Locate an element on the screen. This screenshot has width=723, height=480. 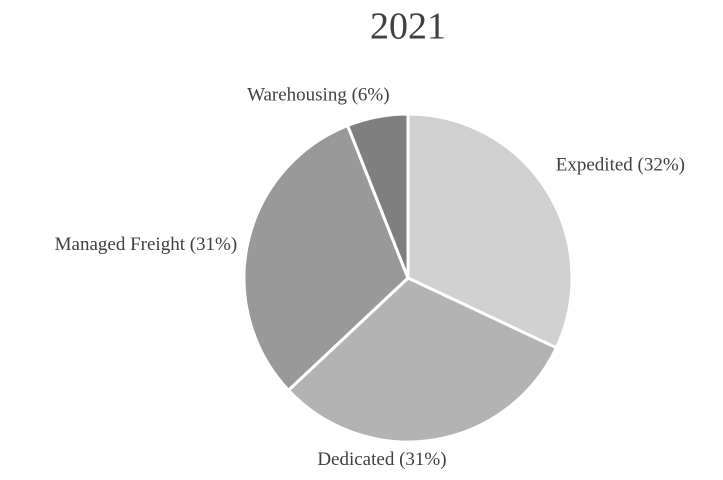
data-label: Expedited (32%) is located at coordinates (620, 165).